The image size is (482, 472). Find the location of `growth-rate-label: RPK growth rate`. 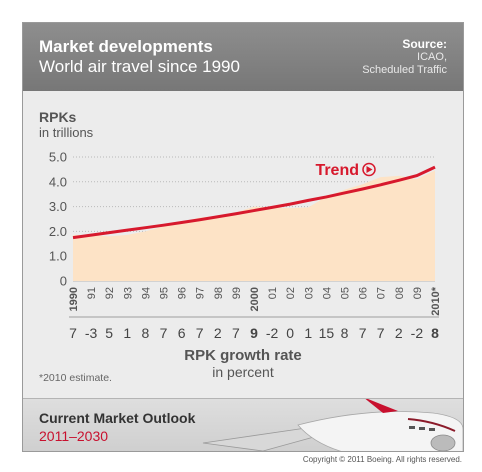

growth-rate-label: RPK growth rate is located at coordinates (243, 355).